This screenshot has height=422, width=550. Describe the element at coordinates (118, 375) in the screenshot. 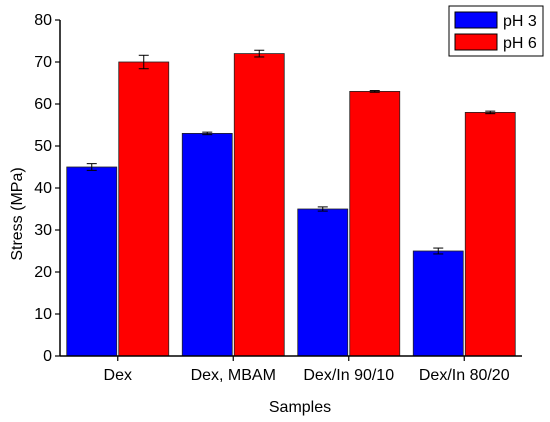

I see `x-tick-label: Dex` at that location.